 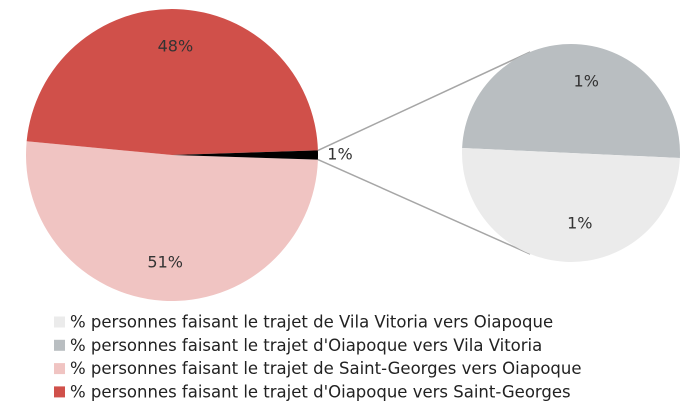 What do you see at coordinates (176, 46) in the screenshot?
I see `data-label: 48%` at bounding box center [176, 46].